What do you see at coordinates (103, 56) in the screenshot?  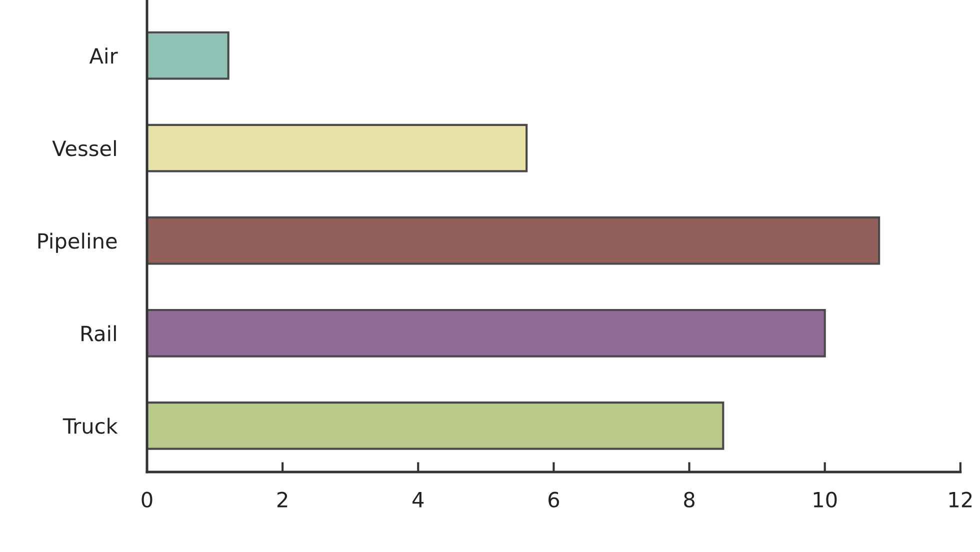 I see `y-tick-label: Air` at bounding box center [103, 56].